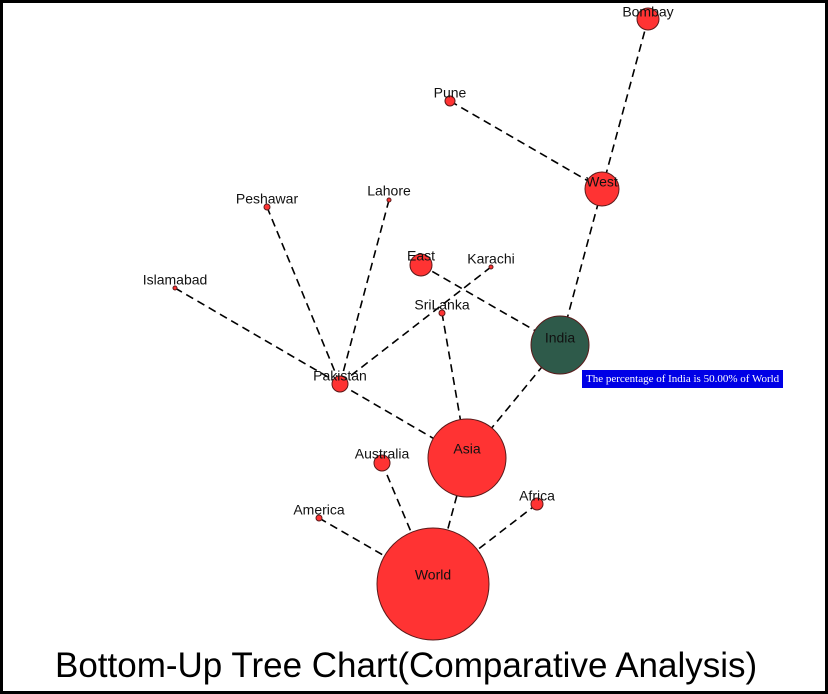  Describe the element at coordinates (319, 518) in the screenshot. I see `node-america` at that location.